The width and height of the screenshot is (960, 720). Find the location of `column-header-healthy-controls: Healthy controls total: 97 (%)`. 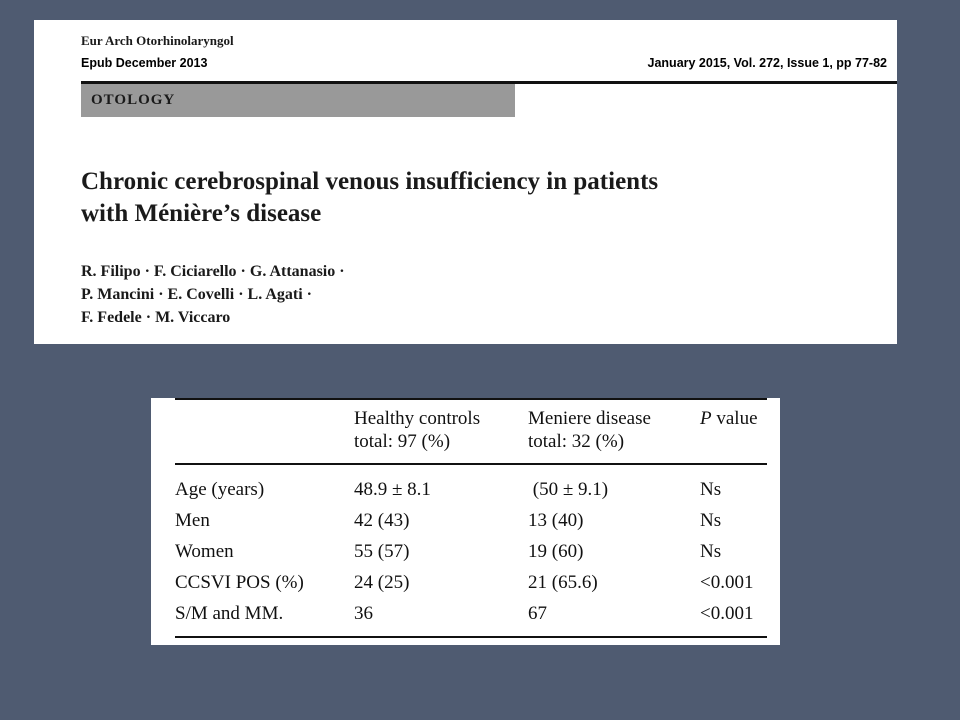

column-header-healthy-controls: Healthy controls total: 97 (%) is located at coordinates (417, 430).